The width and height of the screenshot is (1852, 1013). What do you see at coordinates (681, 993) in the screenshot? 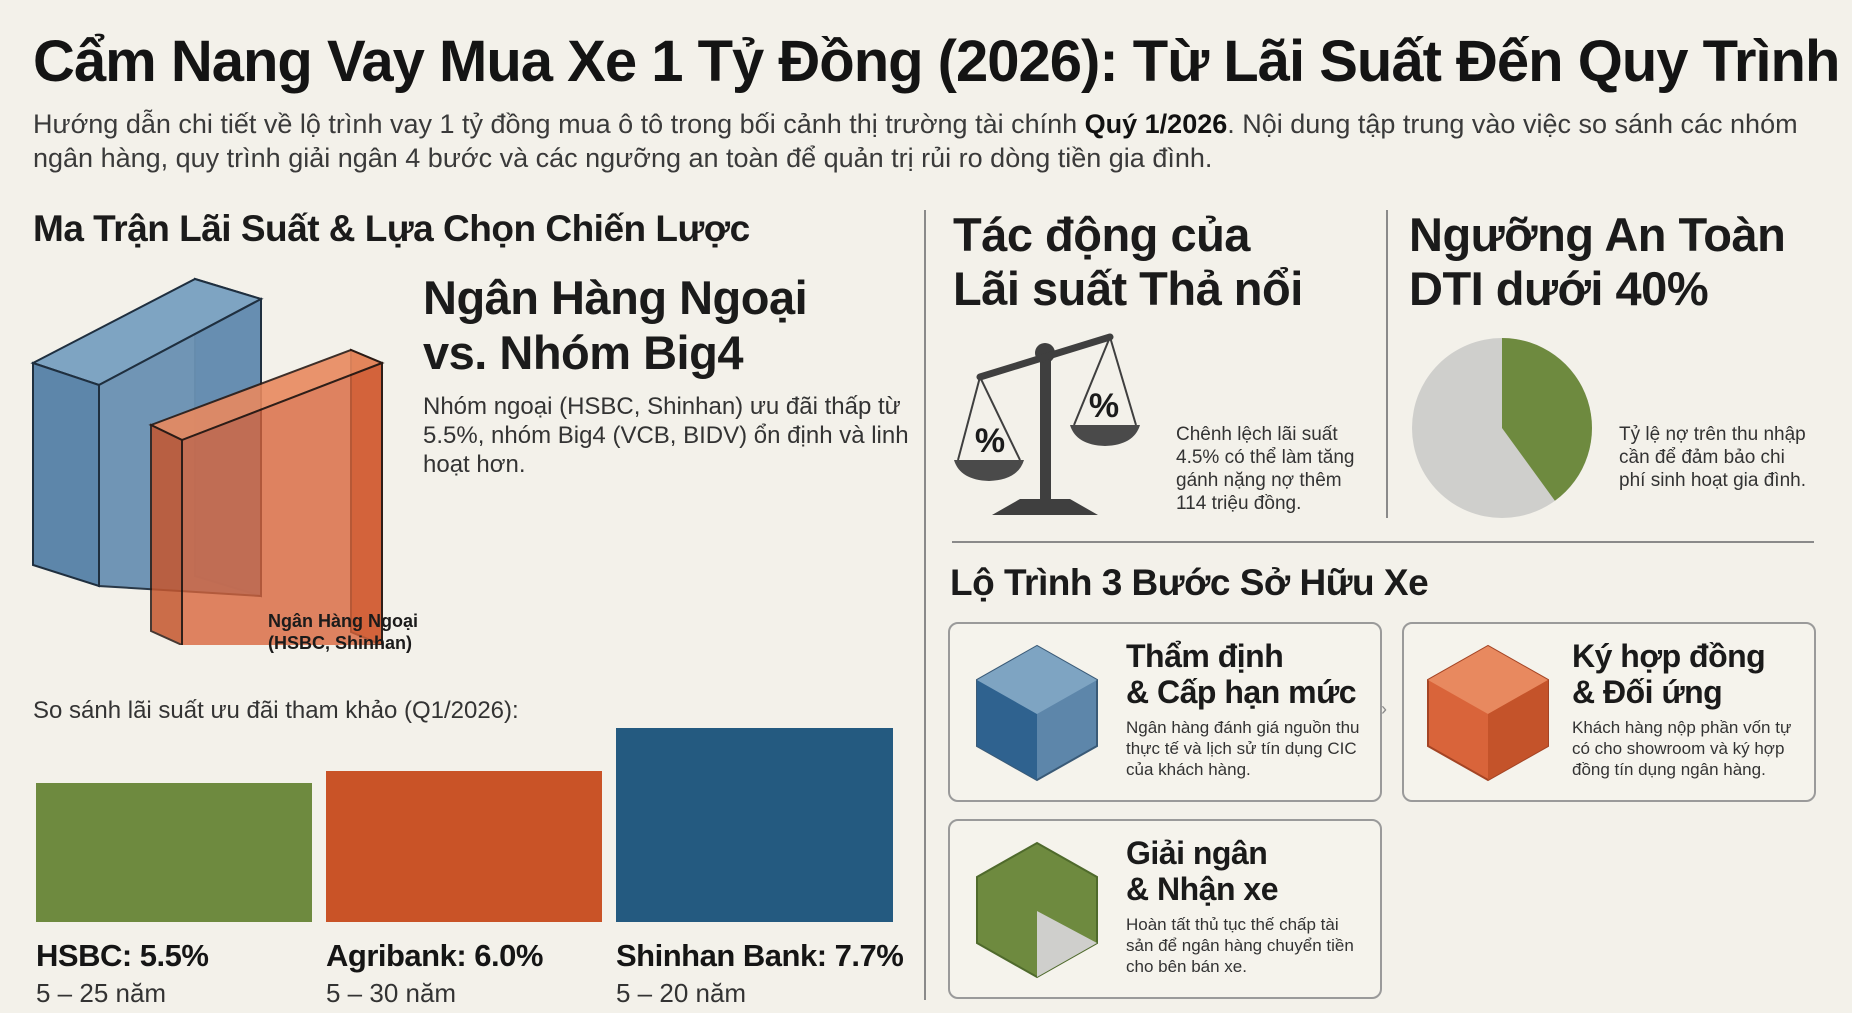
I see `bar-term-shinhan: 5 – 20 năm` at bounding box center [681, 993].